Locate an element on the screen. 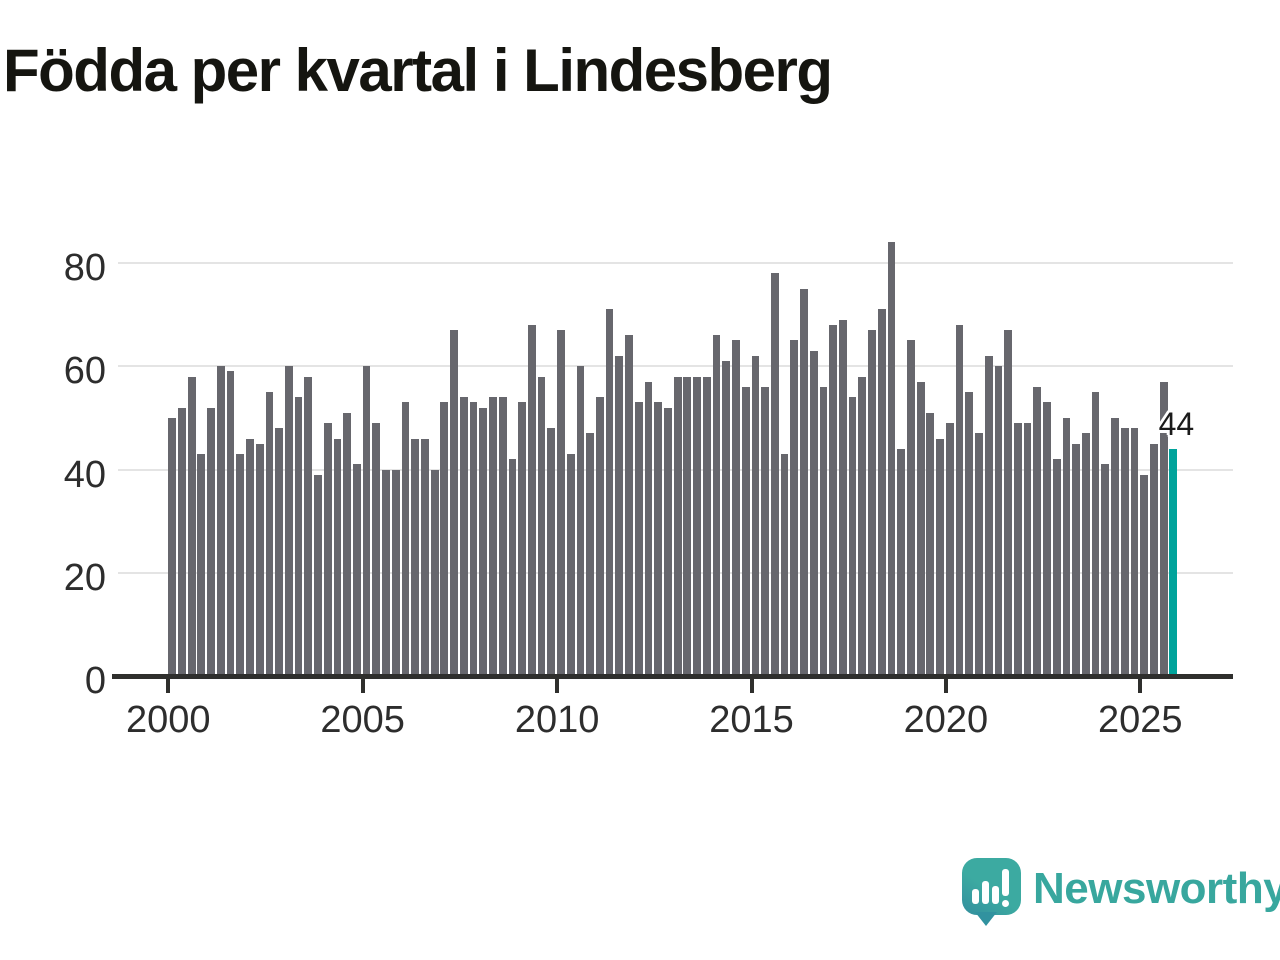 The height and width of the screenshot is (960, 1280). y-axis-label: 60 is located at coordinates (84, 371).